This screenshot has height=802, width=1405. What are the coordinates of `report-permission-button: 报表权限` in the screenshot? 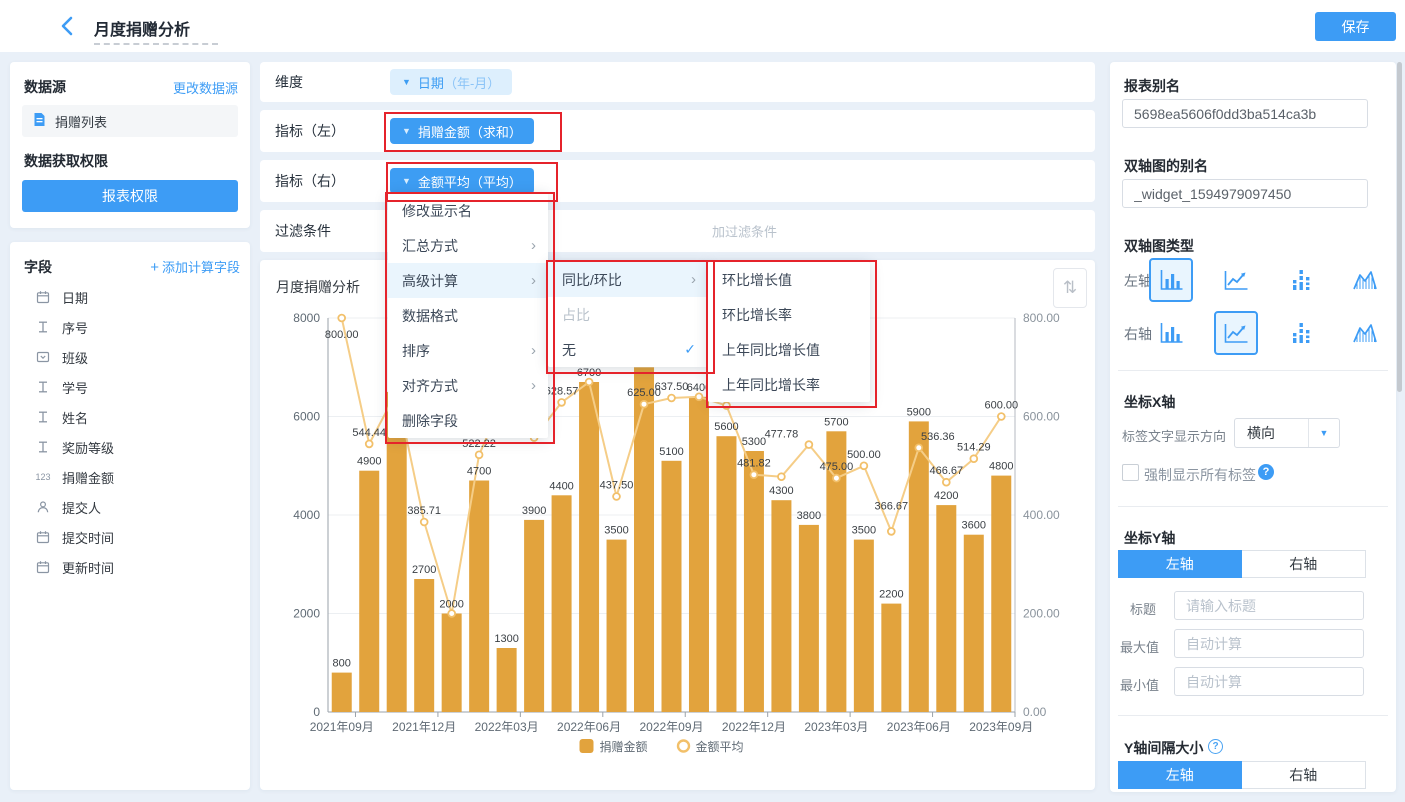 It's located at (130, 196).